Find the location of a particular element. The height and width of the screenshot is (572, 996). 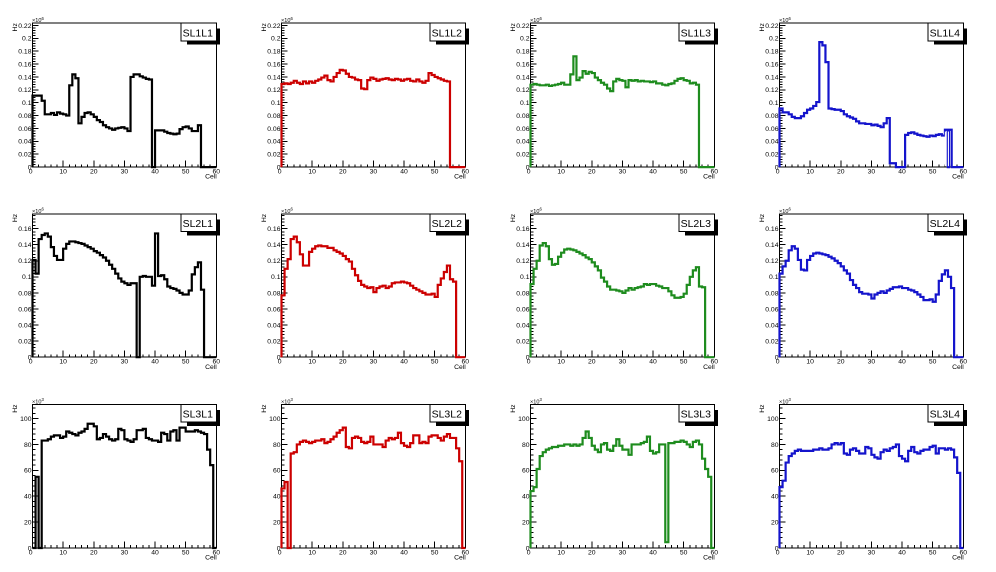

svg-text: SL1L4 is located at coordinates (945, 33).